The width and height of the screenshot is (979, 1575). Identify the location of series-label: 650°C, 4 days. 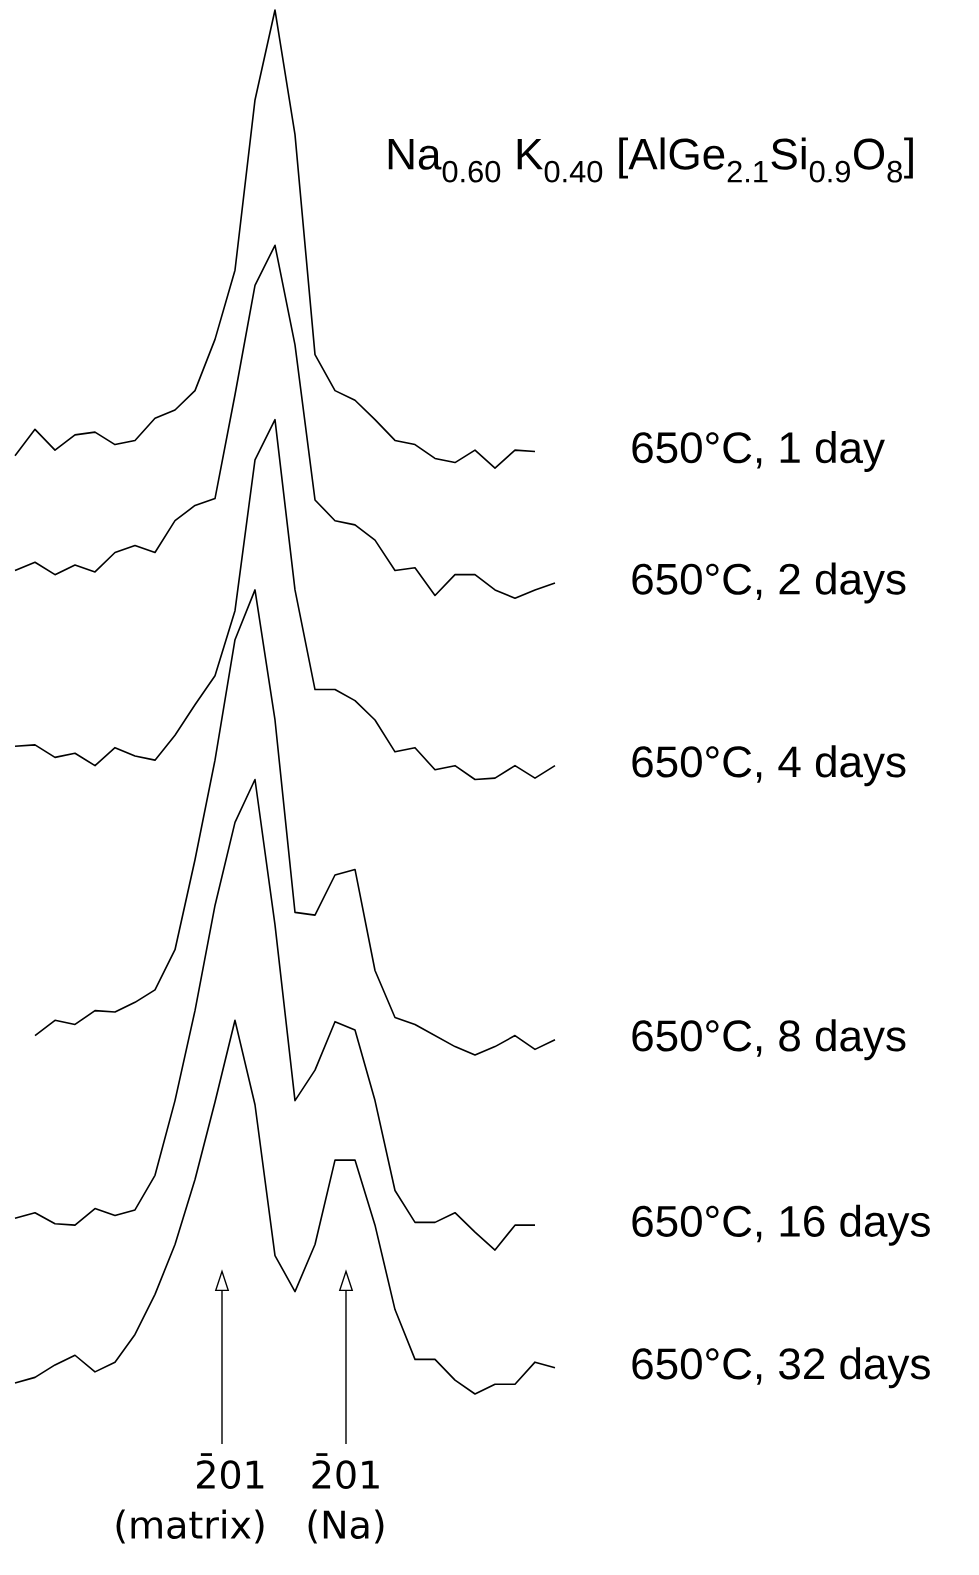
(769, 766).